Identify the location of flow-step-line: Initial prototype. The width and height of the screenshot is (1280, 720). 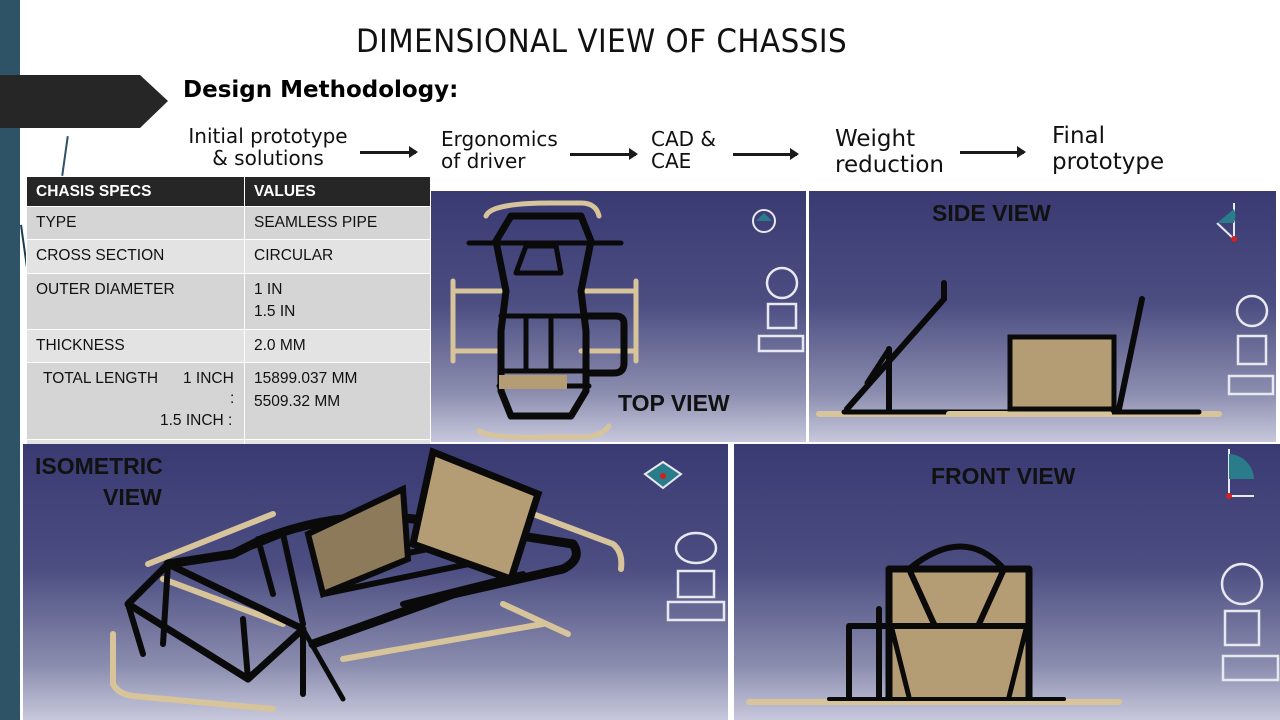
(268, 136).